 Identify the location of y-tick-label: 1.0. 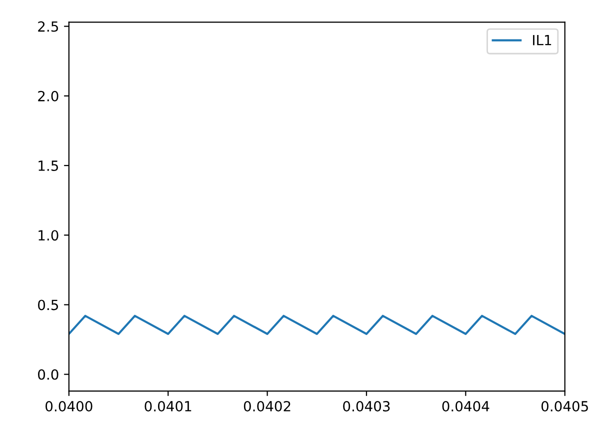
(48, 235).